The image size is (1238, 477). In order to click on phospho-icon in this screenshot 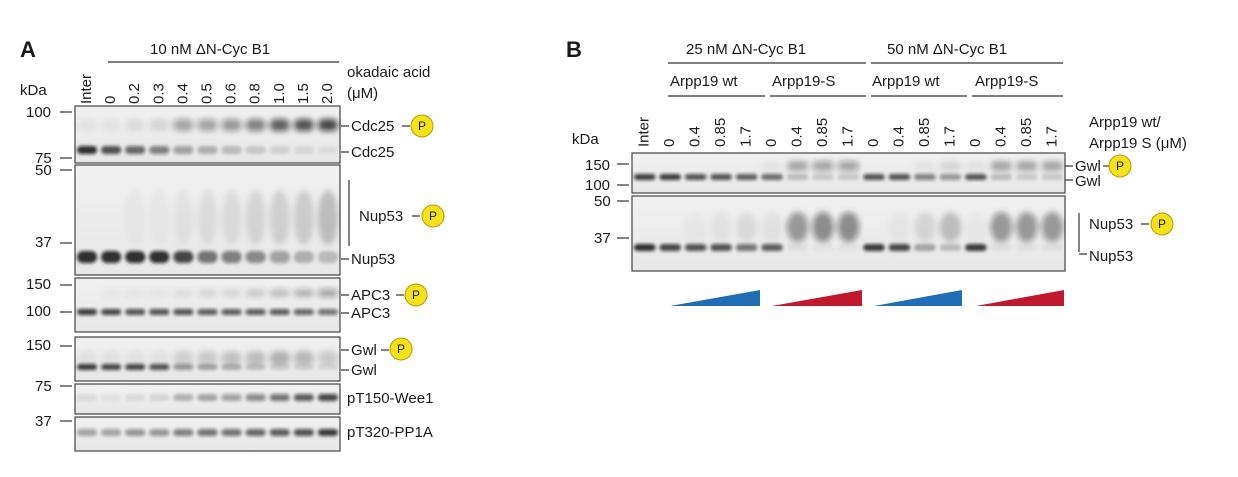, I will do `click(1162, 224)`.